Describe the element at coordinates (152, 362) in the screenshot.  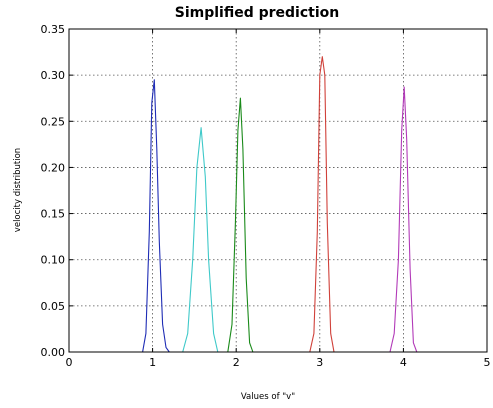
I see `x-tick-label: 1` at that location.